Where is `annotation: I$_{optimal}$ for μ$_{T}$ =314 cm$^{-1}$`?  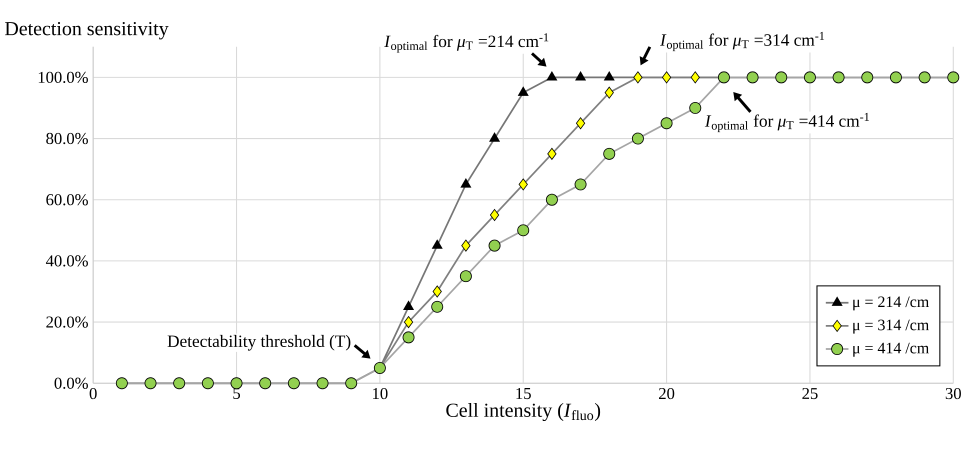
annotation: I$_{optimal}$ for μ$_{T}$ =314 cm$^{-1}$ is located at coordinates (742, 42).